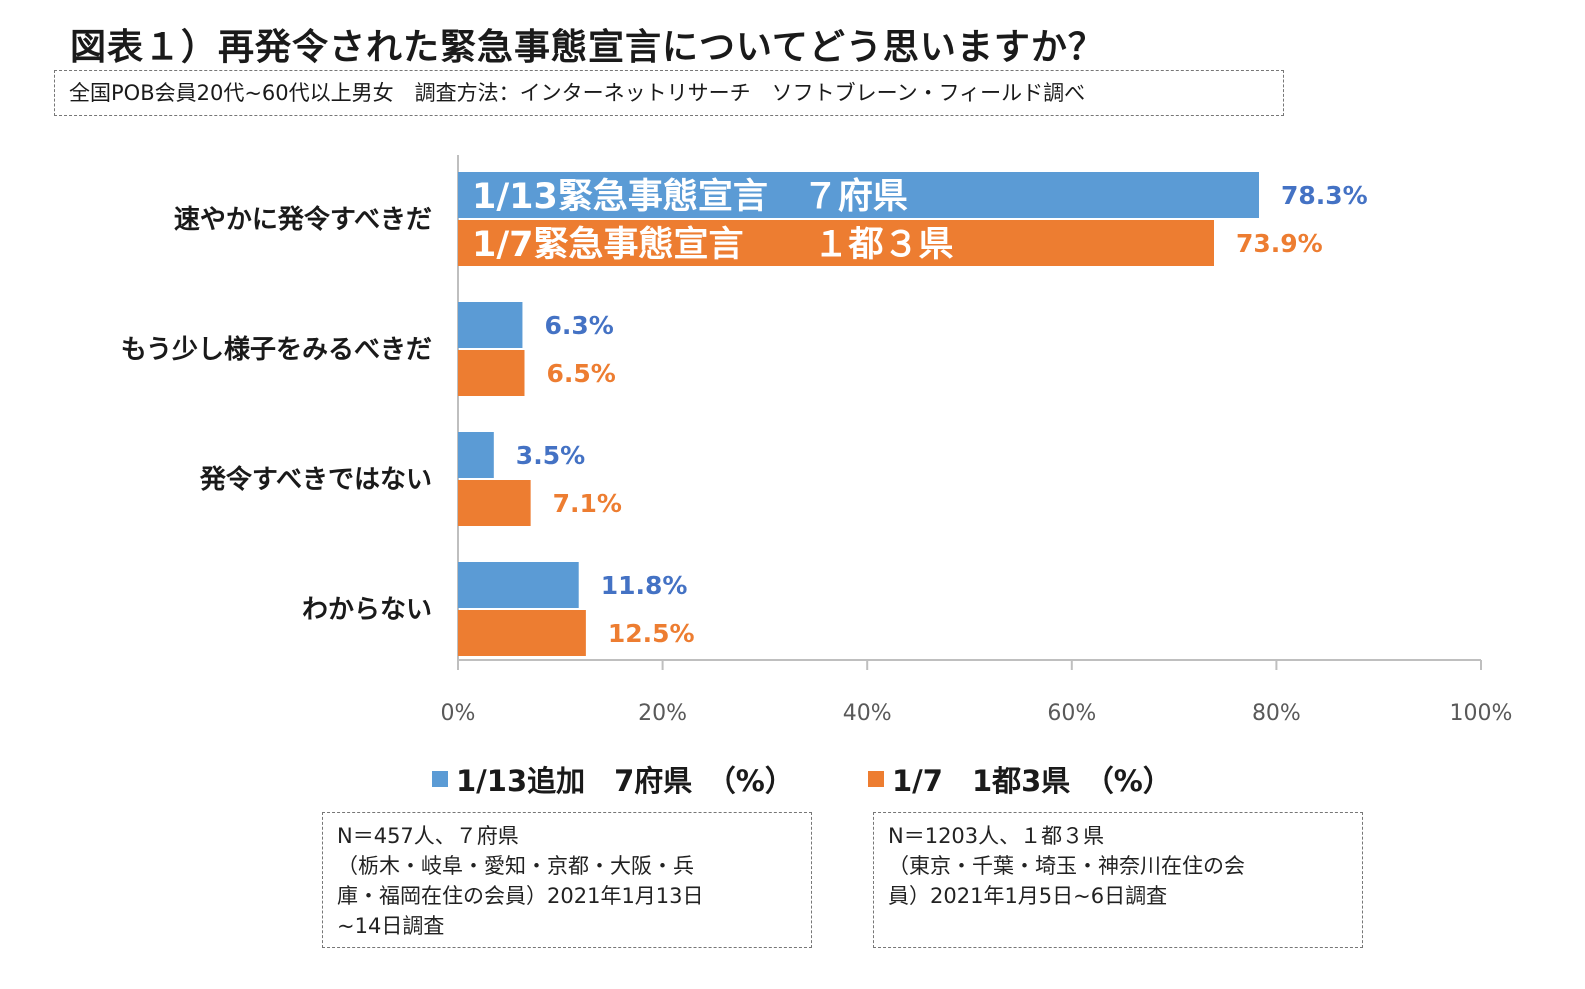  I want to click on note-line: 員）2021年1月5日~6日調査, so click(1028, 896).